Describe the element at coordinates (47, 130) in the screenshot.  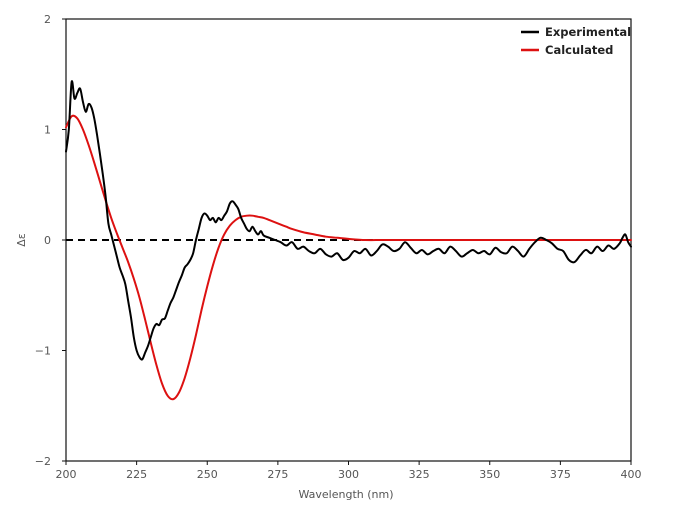
I see `y-tick-label: 1` at that location.